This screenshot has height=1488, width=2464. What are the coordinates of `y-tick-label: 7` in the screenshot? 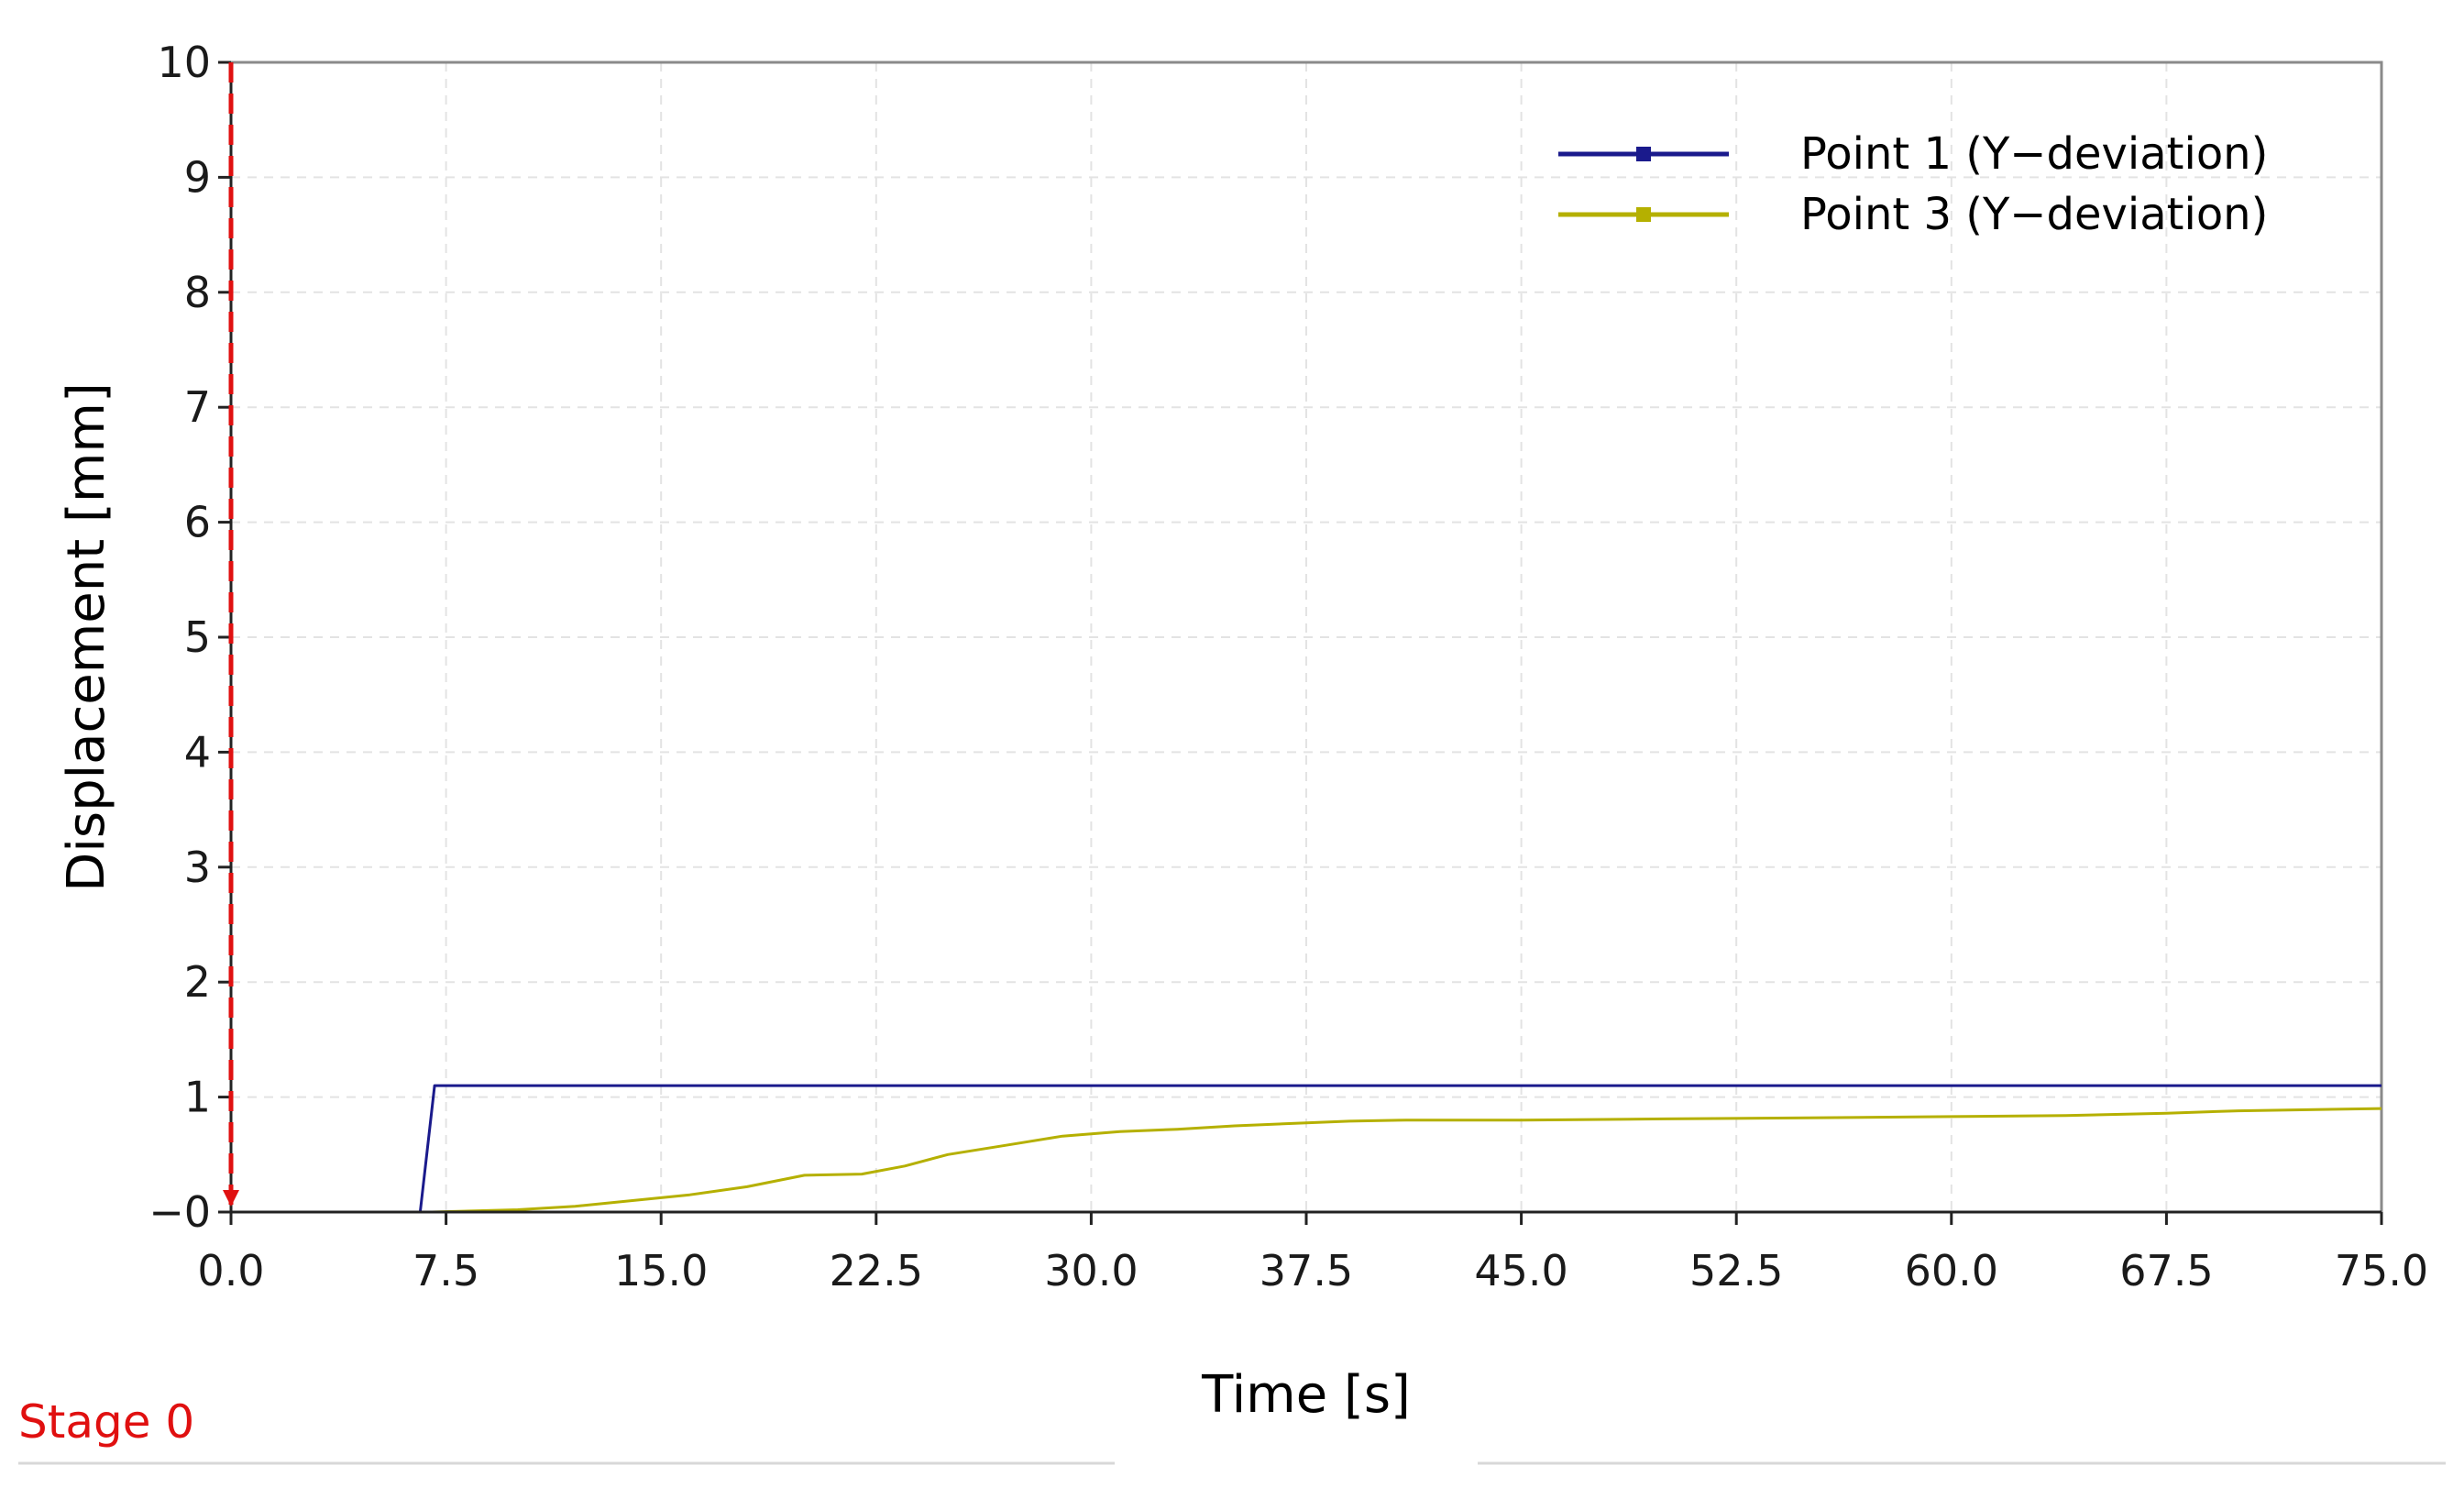 It's located at (197, 407).